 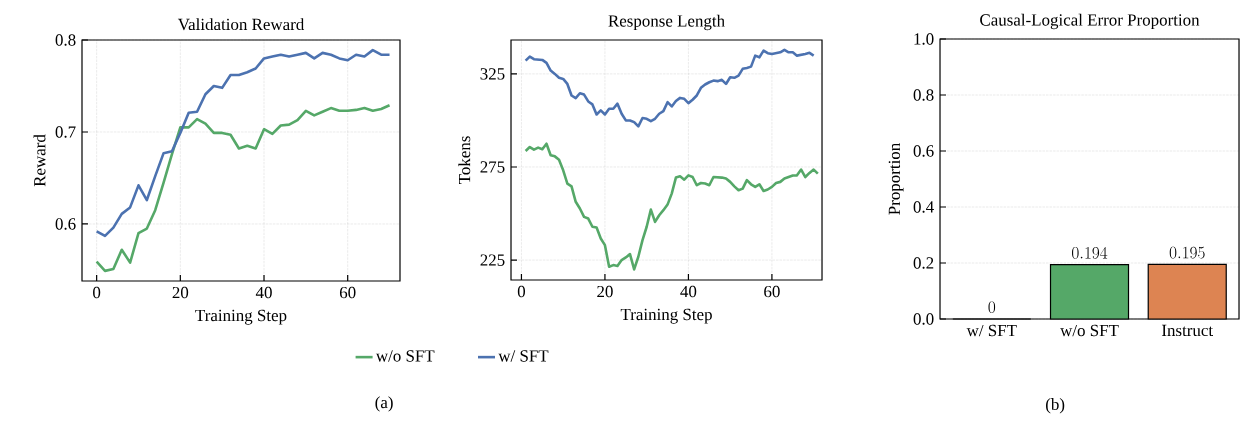 What do you see at coordinates (492, 167) in the screenshot?
I see `y-tick-label: 275` at bounding box center [492, 167].